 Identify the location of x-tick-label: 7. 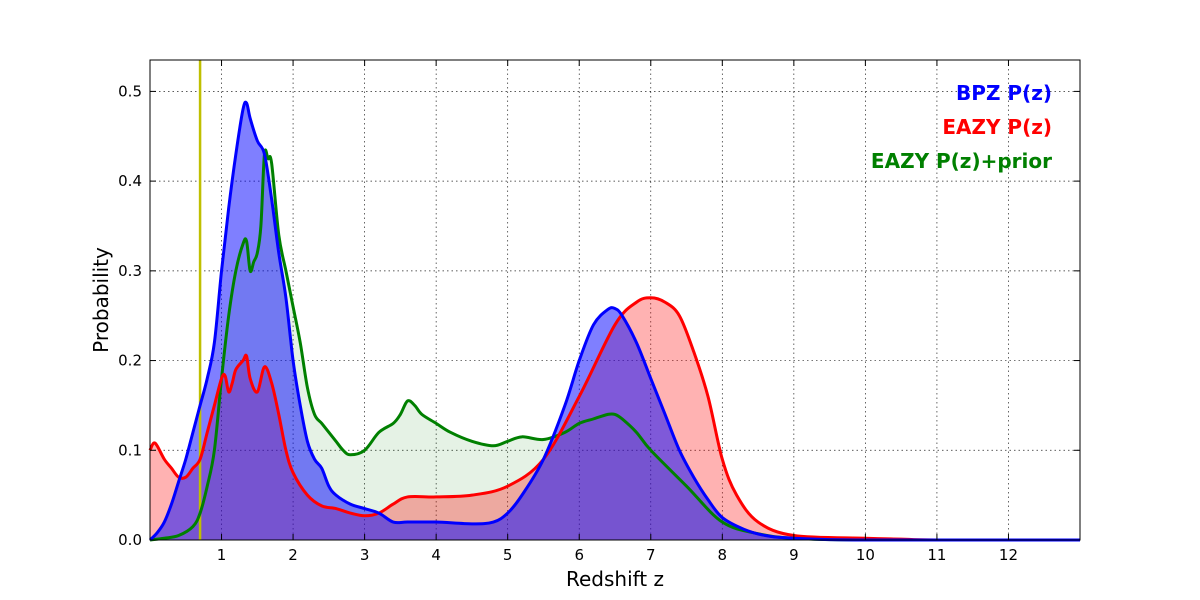
(651, 555).